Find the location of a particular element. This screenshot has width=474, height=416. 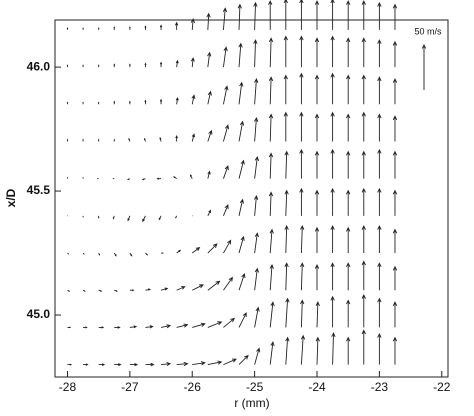

x-tick-label: -27 is located at coordinates (130, 387).